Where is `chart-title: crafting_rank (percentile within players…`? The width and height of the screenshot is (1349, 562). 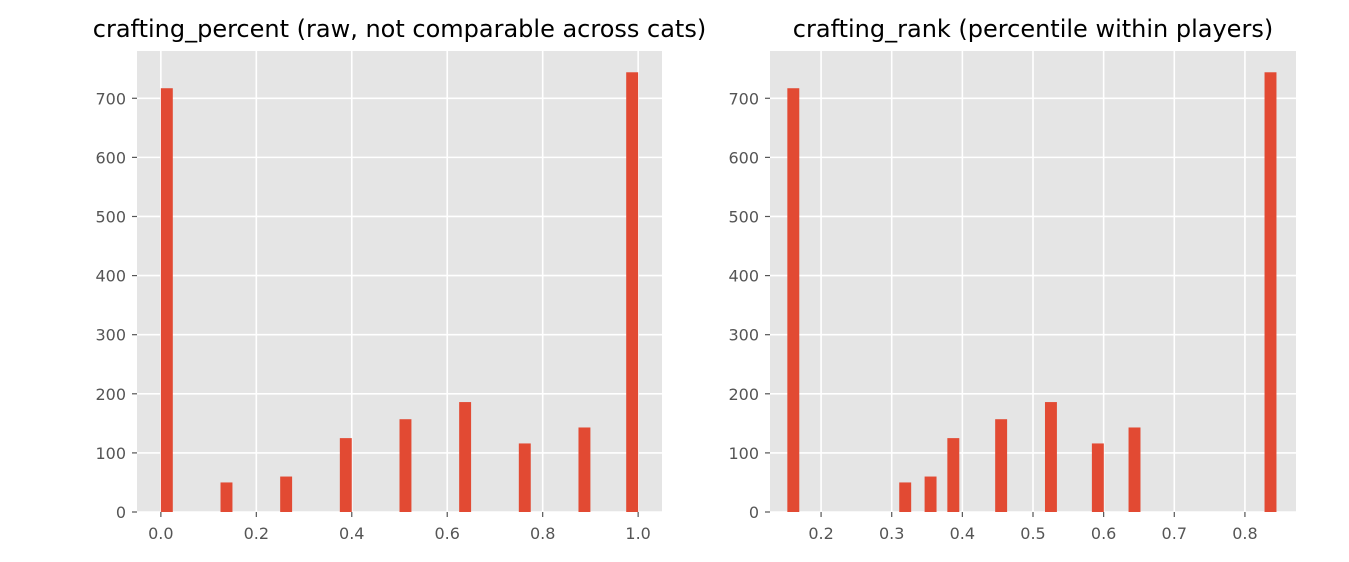 chart-title: crafting_rank (percentile within players… is located at coordinates (1033, 29).